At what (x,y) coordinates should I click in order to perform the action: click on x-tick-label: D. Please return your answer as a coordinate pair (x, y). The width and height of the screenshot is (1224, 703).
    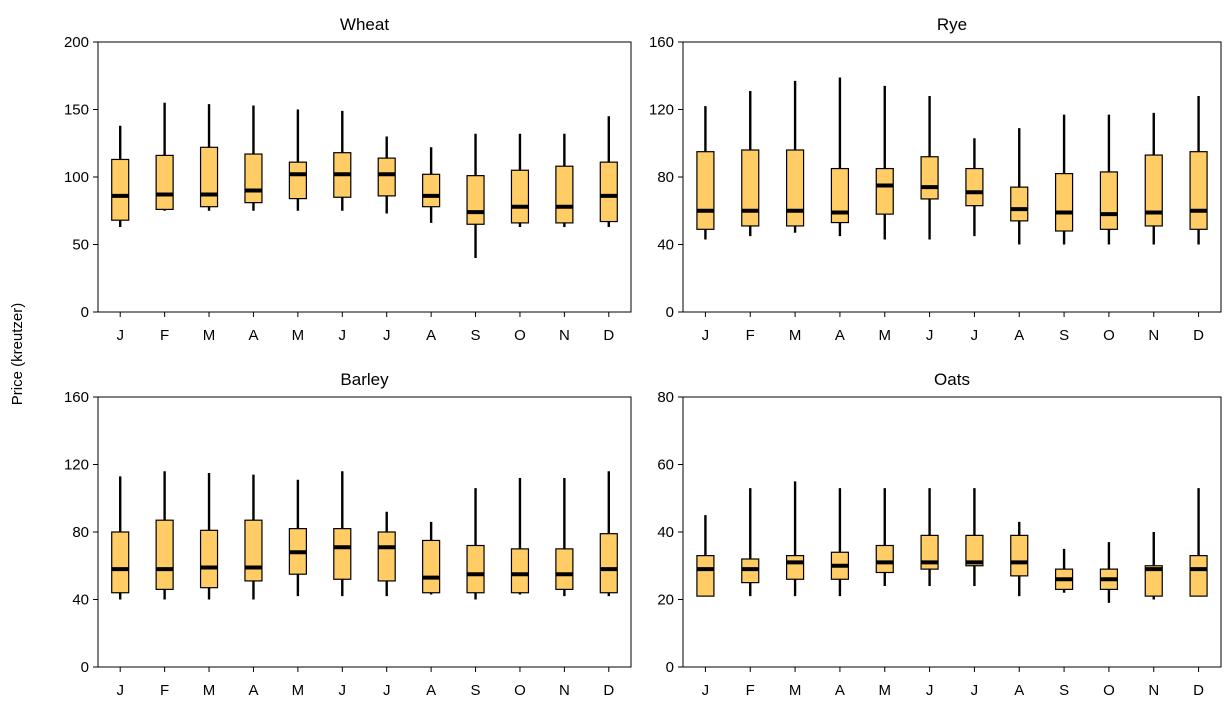
    Looking at the image, I should click on (1198, 690).